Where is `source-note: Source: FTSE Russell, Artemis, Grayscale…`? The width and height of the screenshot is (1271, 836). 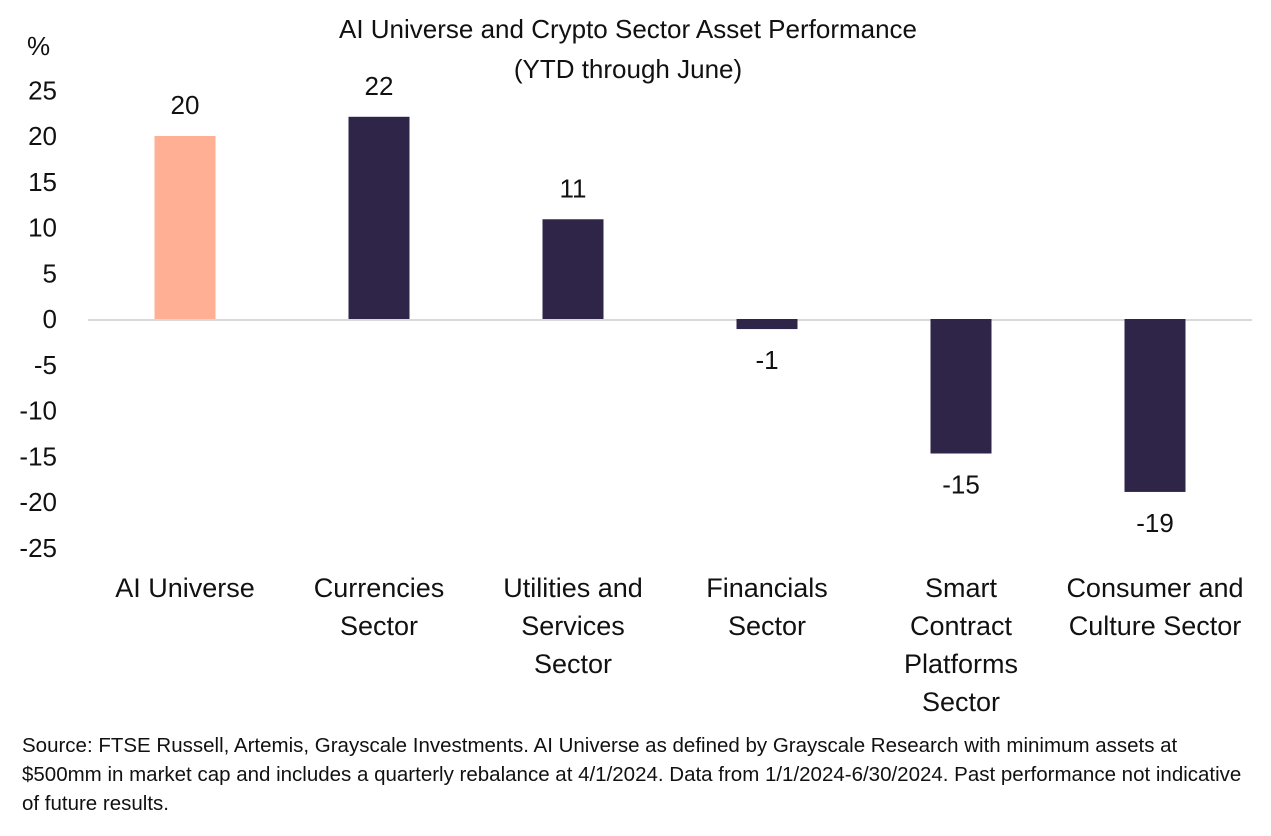
source-note: Source: FTSE Russell, Artemis, Grayscale… is located at coordinates (632, 774).